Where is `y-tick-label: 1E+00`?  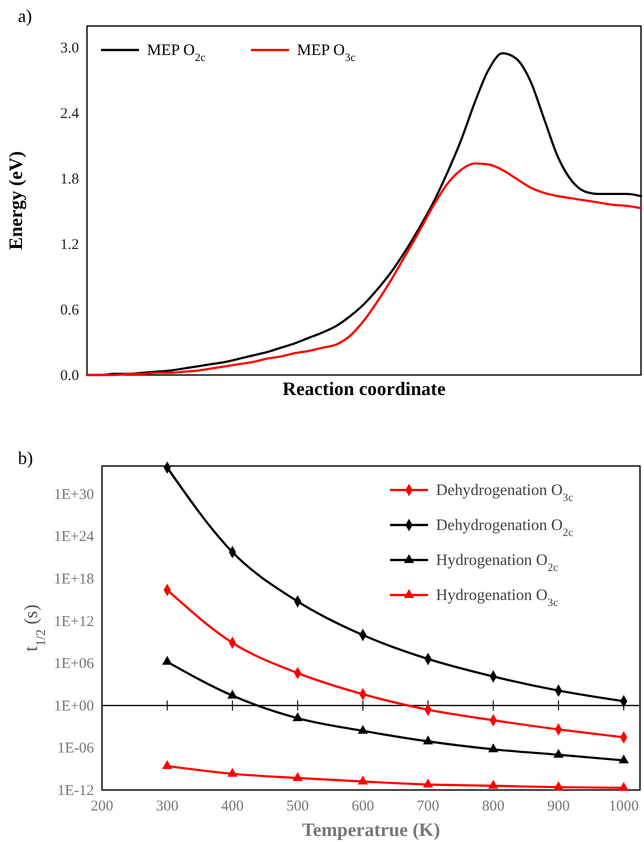 y-tick-label: 1E+00 is located at coordinates (74, 706).